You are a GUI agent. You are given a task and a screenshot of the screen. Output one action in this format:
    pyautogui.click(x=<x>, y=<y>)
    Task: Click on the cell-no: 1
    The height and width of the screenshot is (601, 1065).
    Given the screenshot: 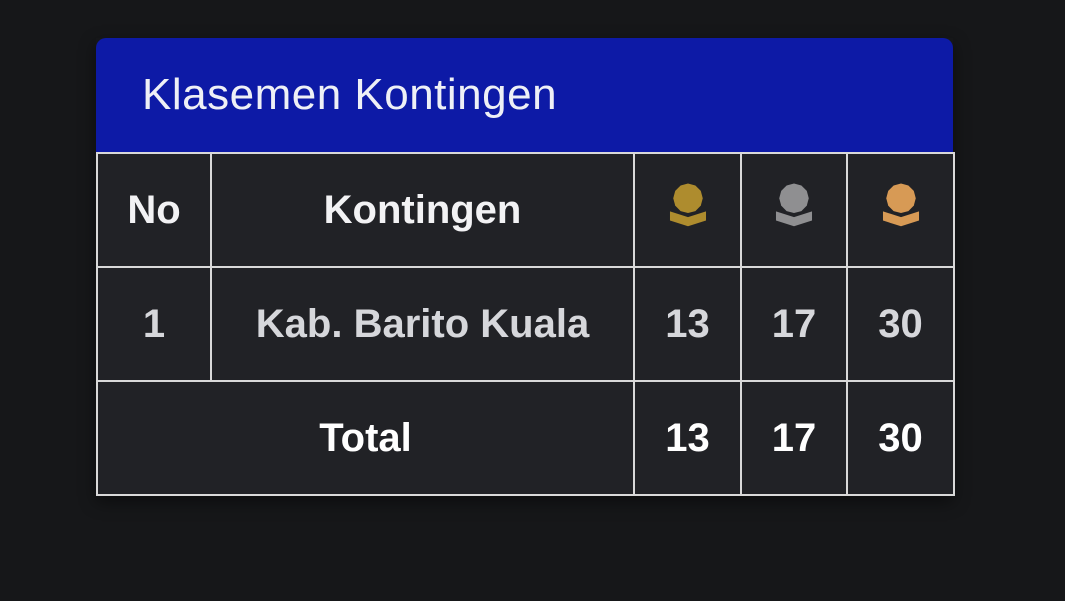 What is the action you would take?
    pyautogui.click(x=154, y=324)
    